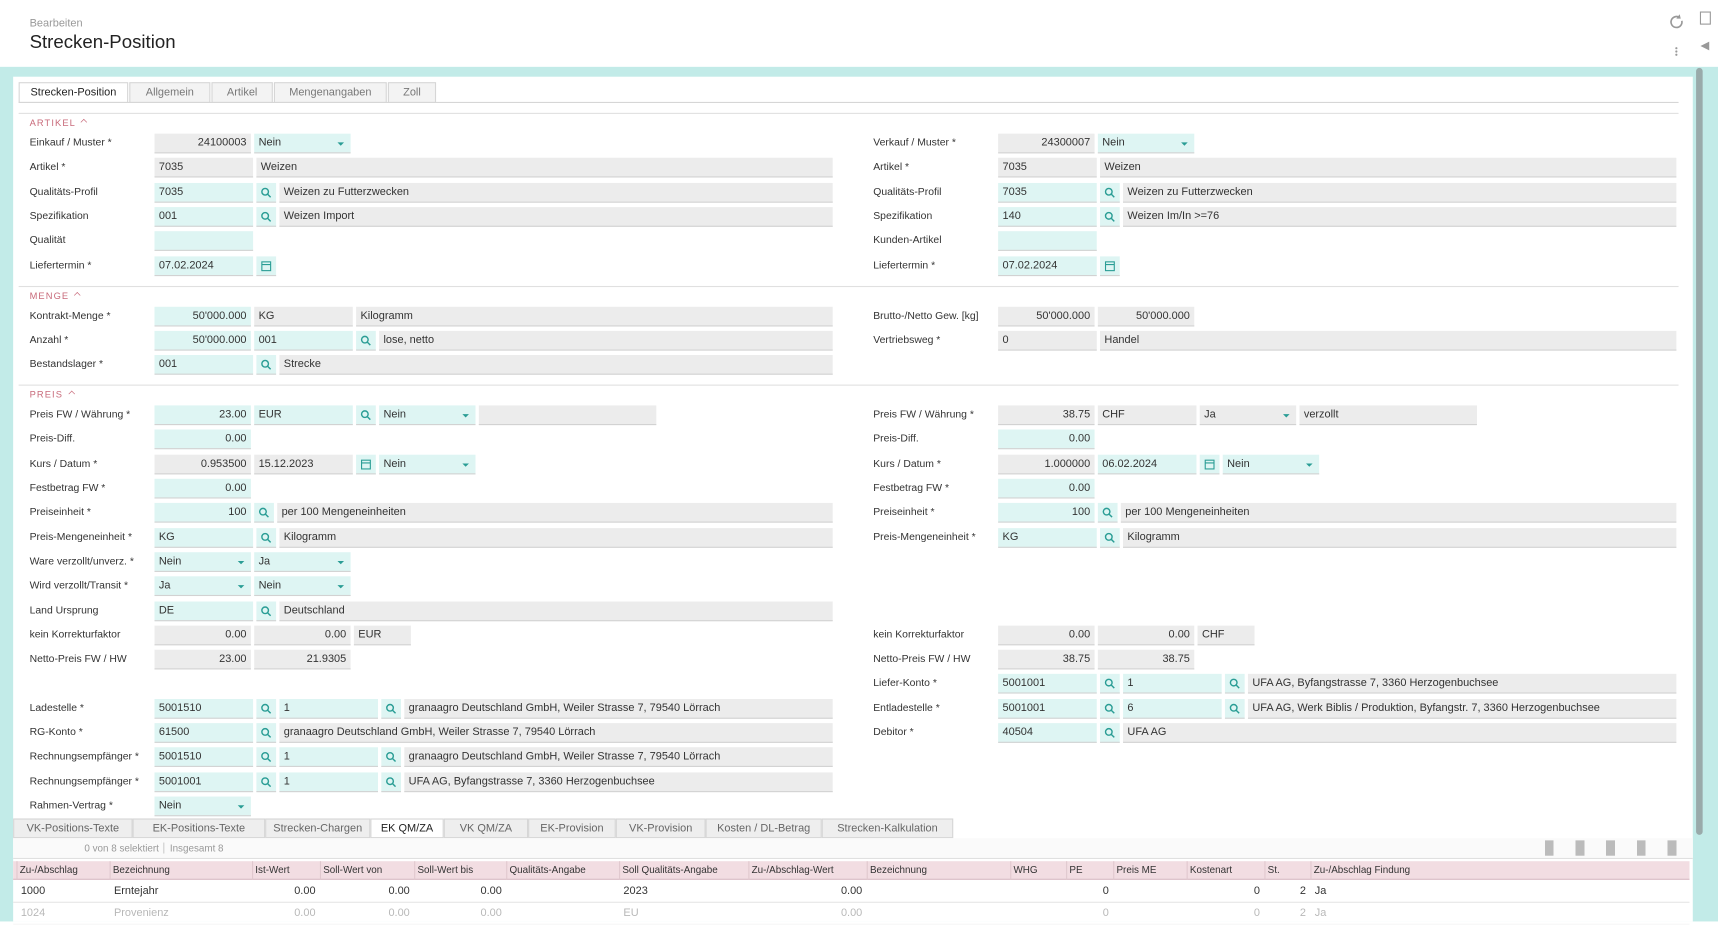  What do you see at coordinates (204, 241) in the screenshot?
I see `input-field` at bounding box center [204, 241].